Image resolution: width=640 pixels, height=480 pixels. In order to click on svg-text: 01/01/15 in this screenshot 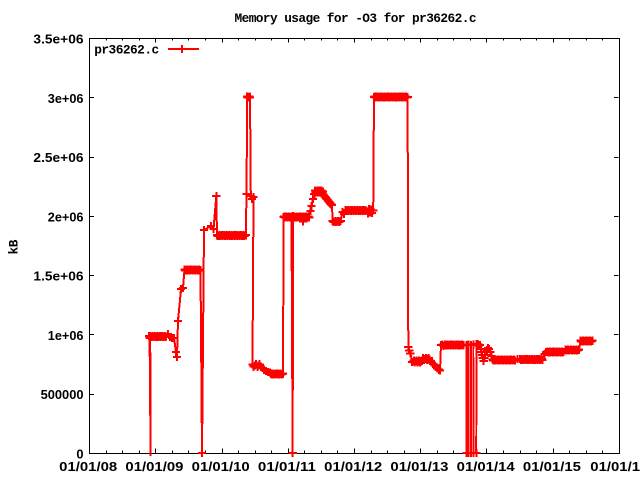, I will do `click(552, 466)`.